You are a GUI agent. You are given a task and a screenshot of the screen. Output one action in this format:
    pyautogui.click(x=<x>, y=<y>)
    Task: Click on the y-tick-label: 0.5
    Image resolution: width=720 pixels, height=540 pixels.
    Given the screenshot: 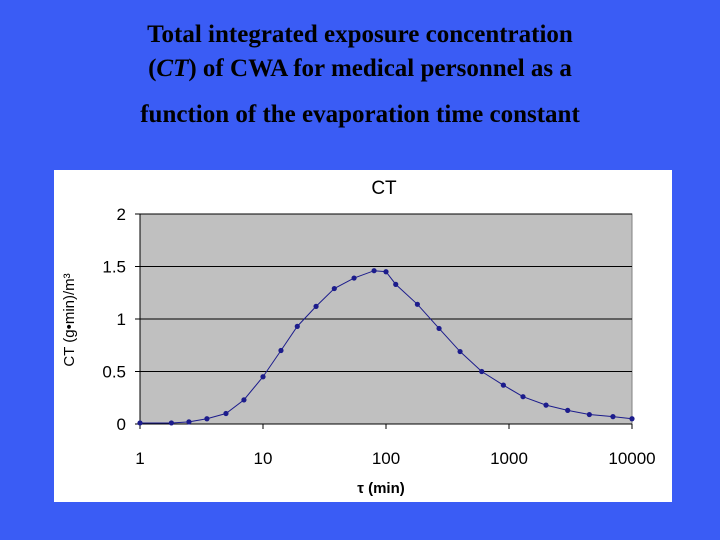 What is the action you would take?
    pyautogui.click(x=114, y=372)
    